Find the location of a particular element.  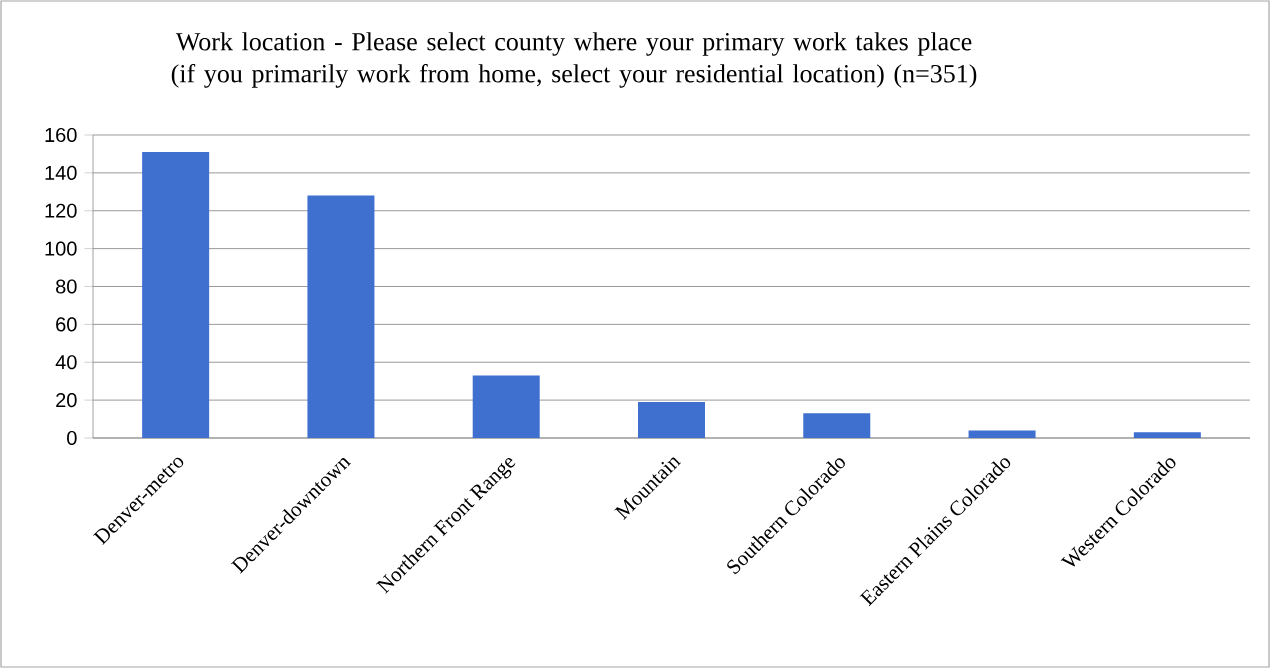

y-tick-label: 100 is located at coordinates (61, 248).